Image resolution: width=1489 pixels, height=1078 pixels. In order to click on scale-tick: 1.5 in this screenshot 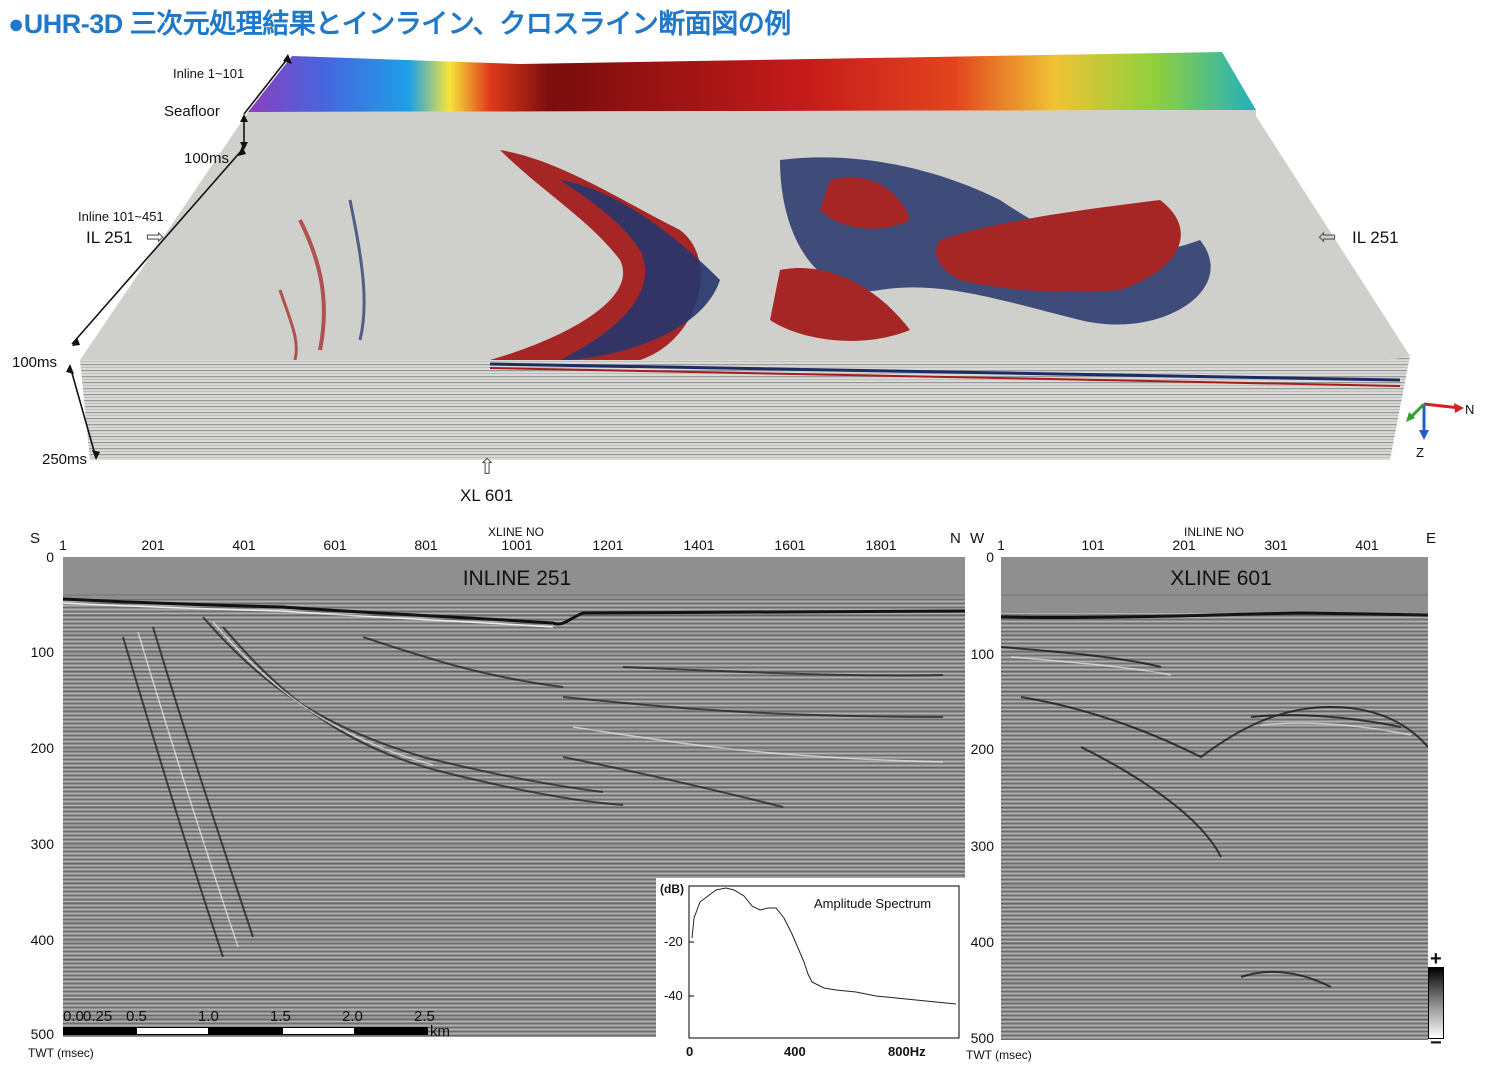, I will do `click(280, 1016)`.